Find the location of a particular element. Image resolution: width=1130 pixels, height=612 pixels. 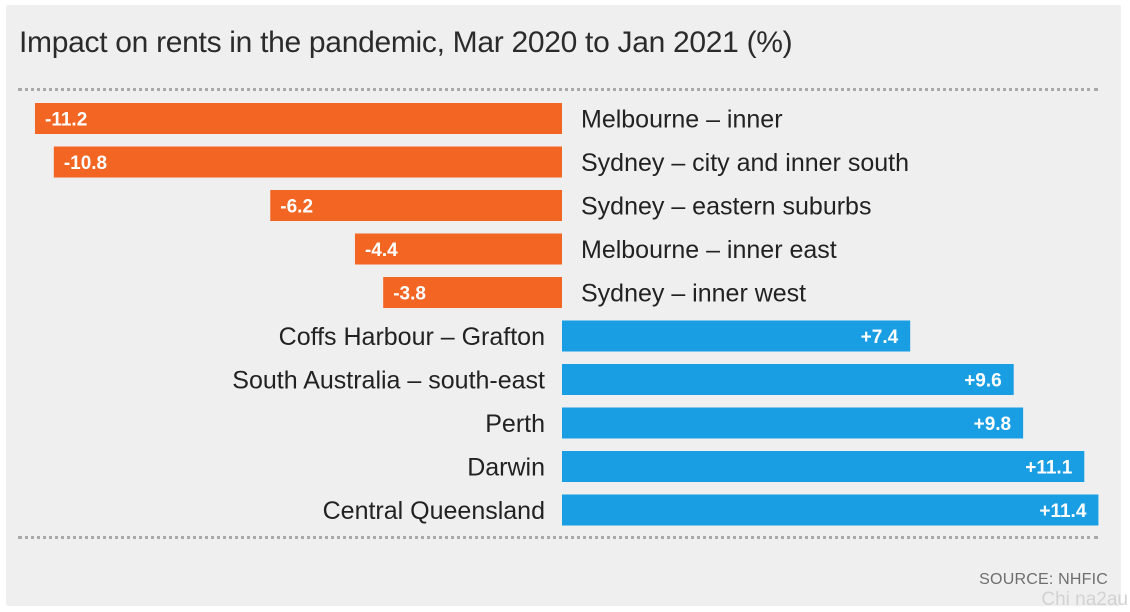

bar-melbourne-inner is located at coordinates (298, 118).